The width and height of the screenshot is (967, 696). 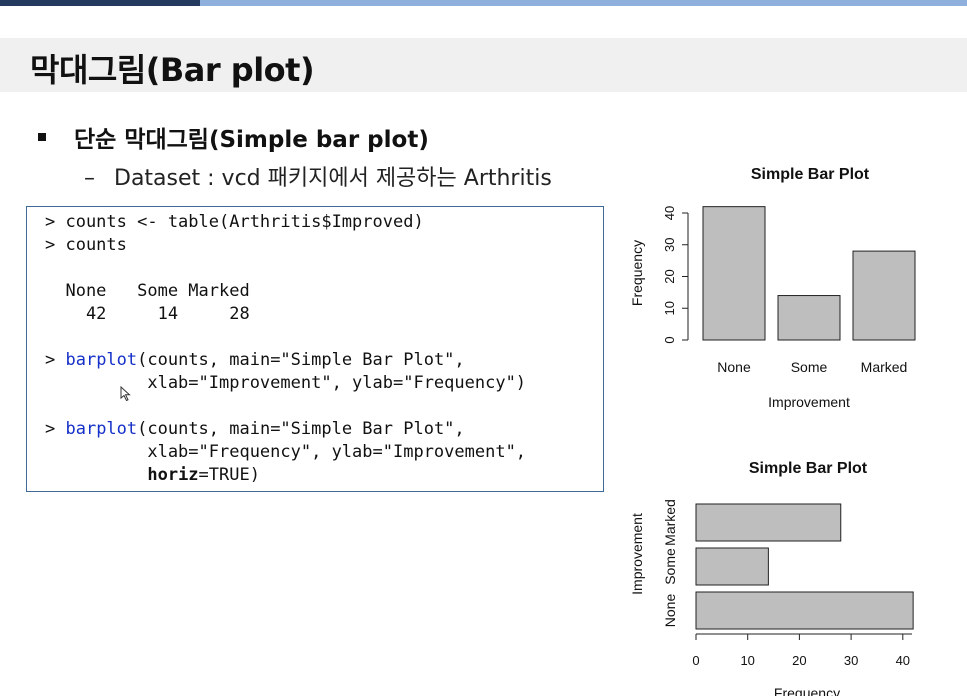 What do you see at coordinates (125, 394) in the screenshot?
I see `mouse-pointer-icon` at bounding box center [125, 394].